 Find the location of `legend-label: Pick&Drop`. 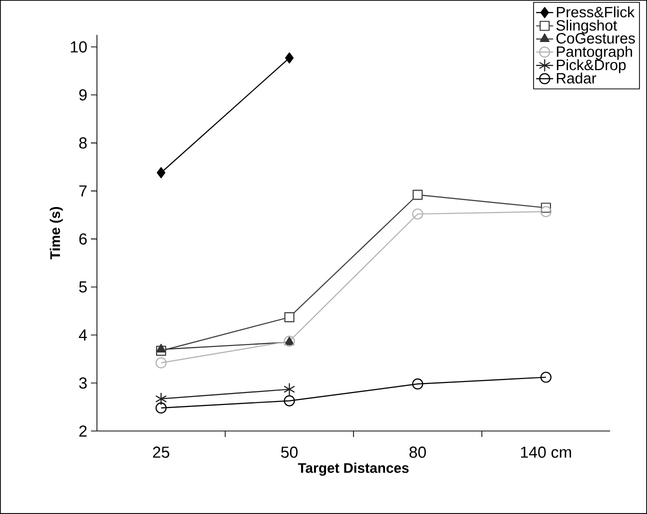

legend-label: Pick&Drop is located at coordinates (591, 66).